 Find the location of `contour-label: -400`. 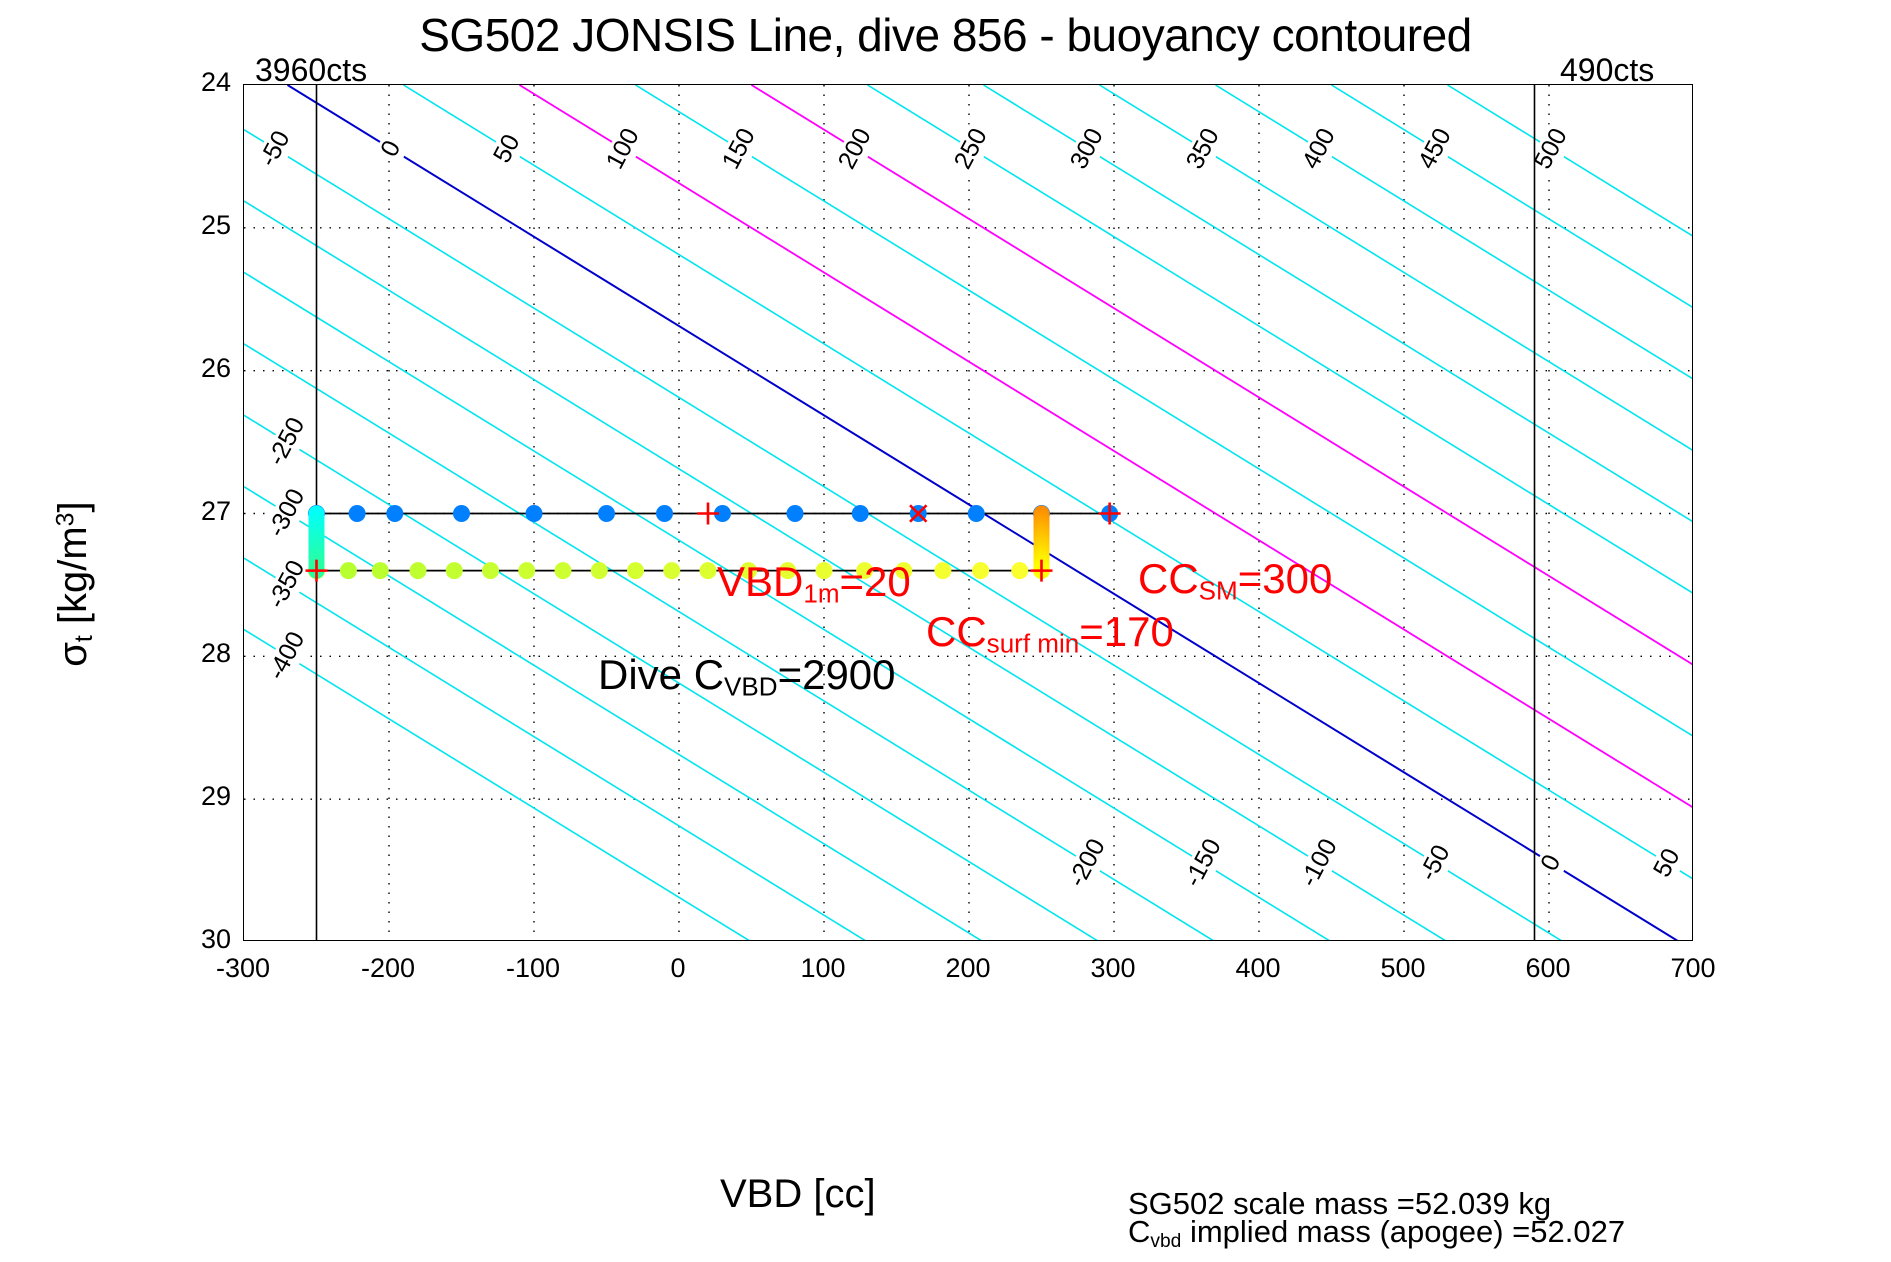

contour-label: -400 is located at coordinates (287, 656).